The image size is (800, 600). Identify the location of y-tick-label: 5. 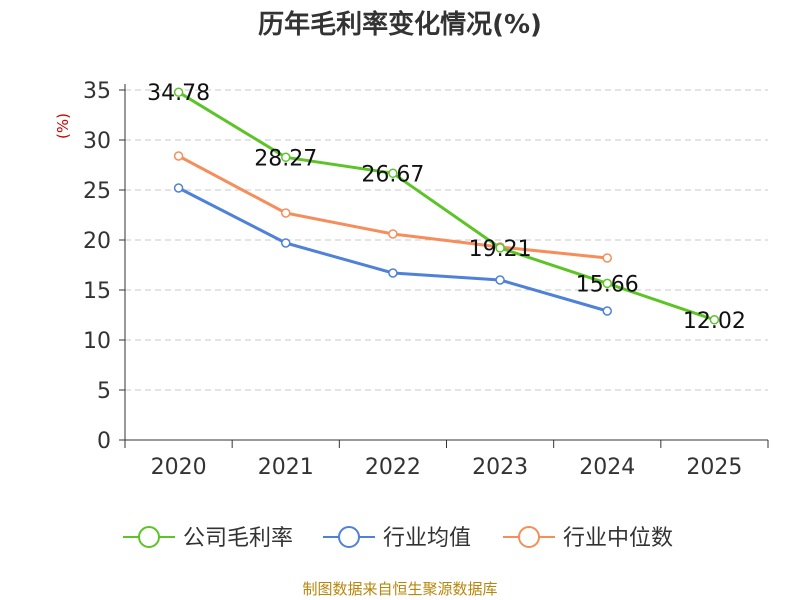
(104, 391).